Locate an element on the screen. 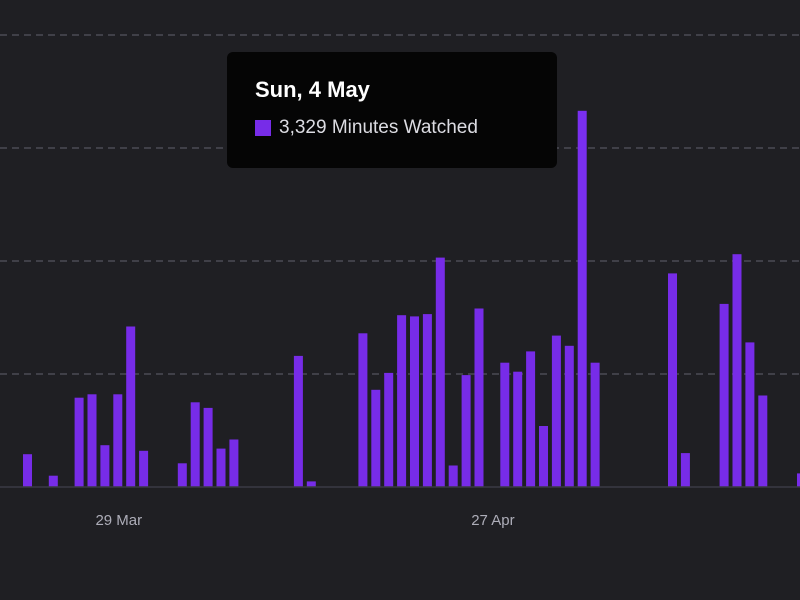 The height and width of the screenshot is (600, 800). series-color-swatch is located at coordinates (263, 128).